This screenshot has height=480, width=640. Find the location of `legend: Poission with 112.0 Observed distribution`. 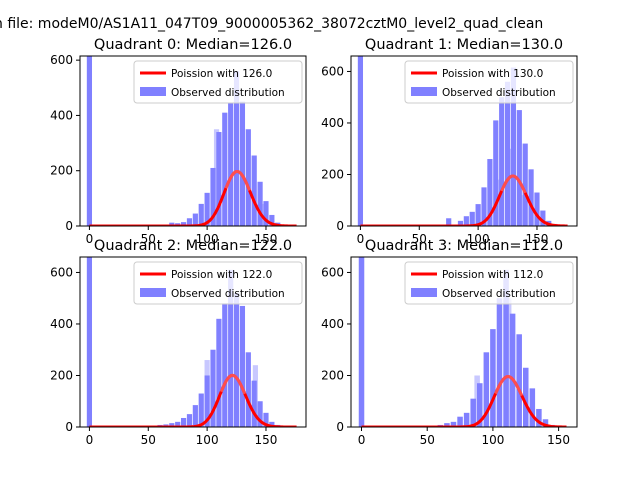

legend: Poission with 112.0 Observed distribution is located at coordinates (489, 283).